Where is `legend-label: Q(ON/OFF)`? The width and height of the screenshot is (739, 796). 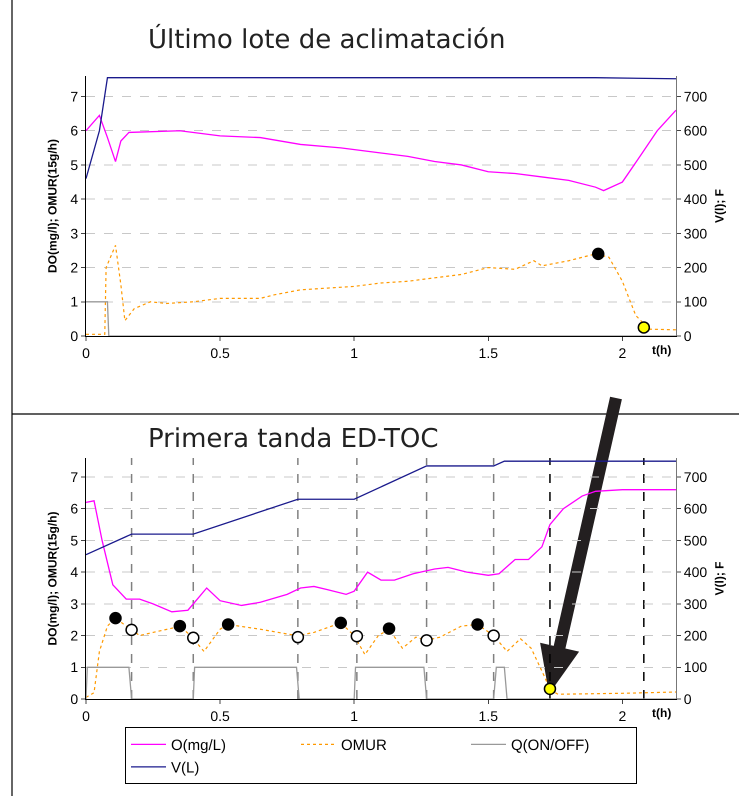 legend-label: Q(ON/OFF) is located at coordinates (550, 745).